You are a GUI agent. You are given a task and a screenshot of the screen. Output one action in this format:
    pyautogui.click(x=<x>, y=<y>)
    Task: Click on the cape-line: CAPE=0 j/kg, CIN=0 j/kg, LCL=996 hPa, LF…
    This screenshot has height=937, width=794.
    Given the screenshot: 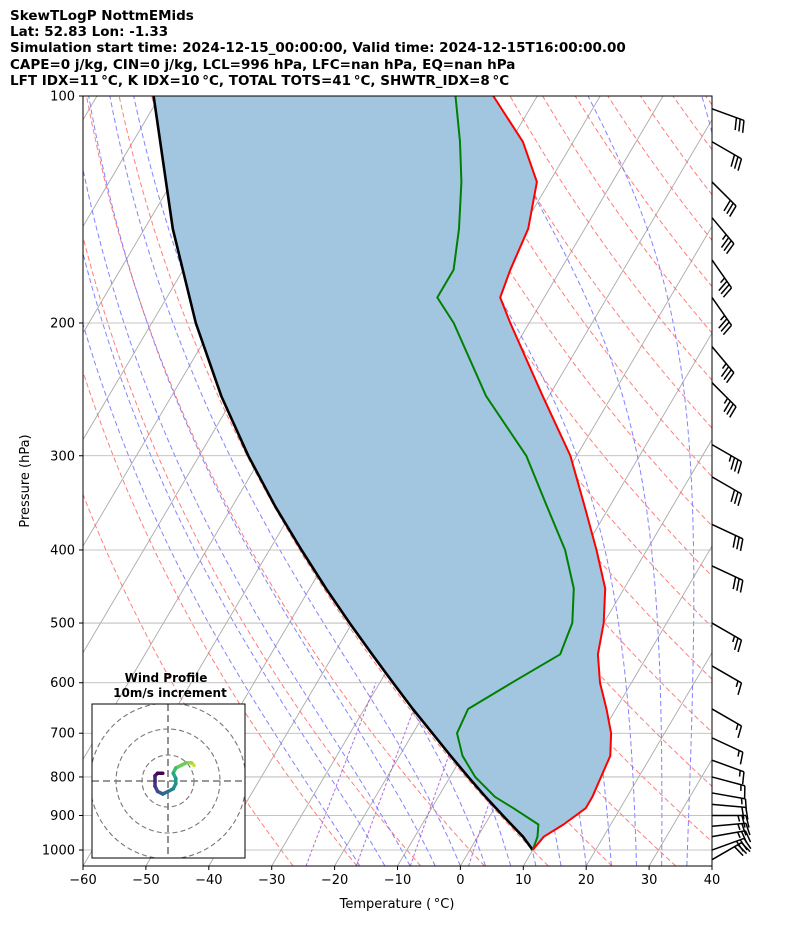 What is the action you would take?
    pyautogui.click(x=263, y=64)
    